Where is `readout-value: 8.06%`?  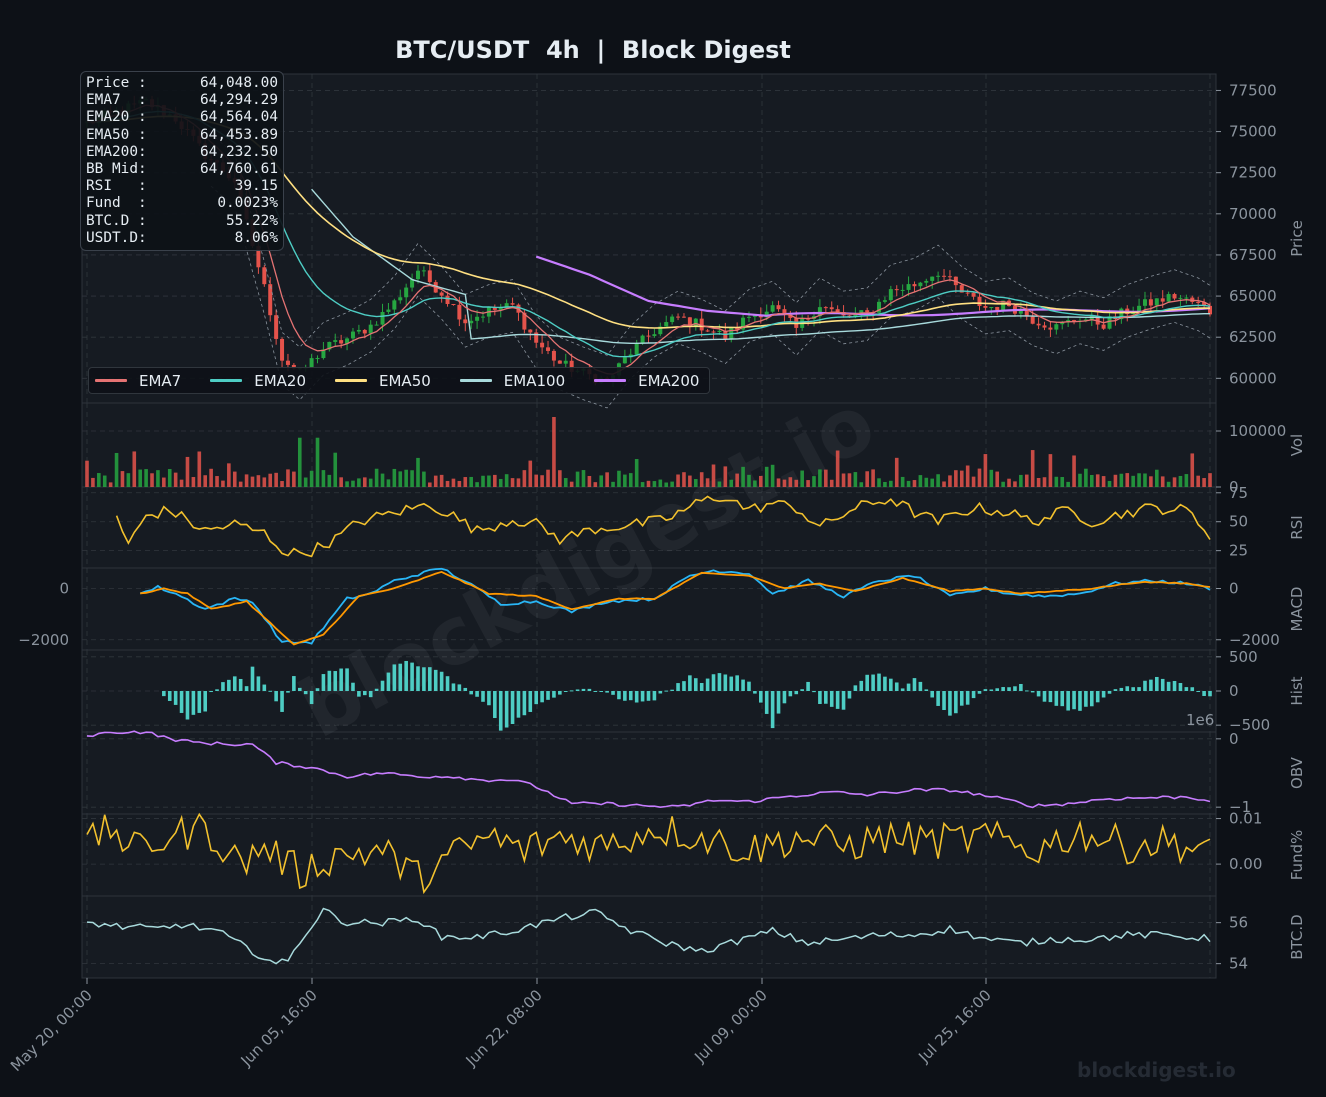
readout-value: 8.06% is located at coordinates (256, 237).